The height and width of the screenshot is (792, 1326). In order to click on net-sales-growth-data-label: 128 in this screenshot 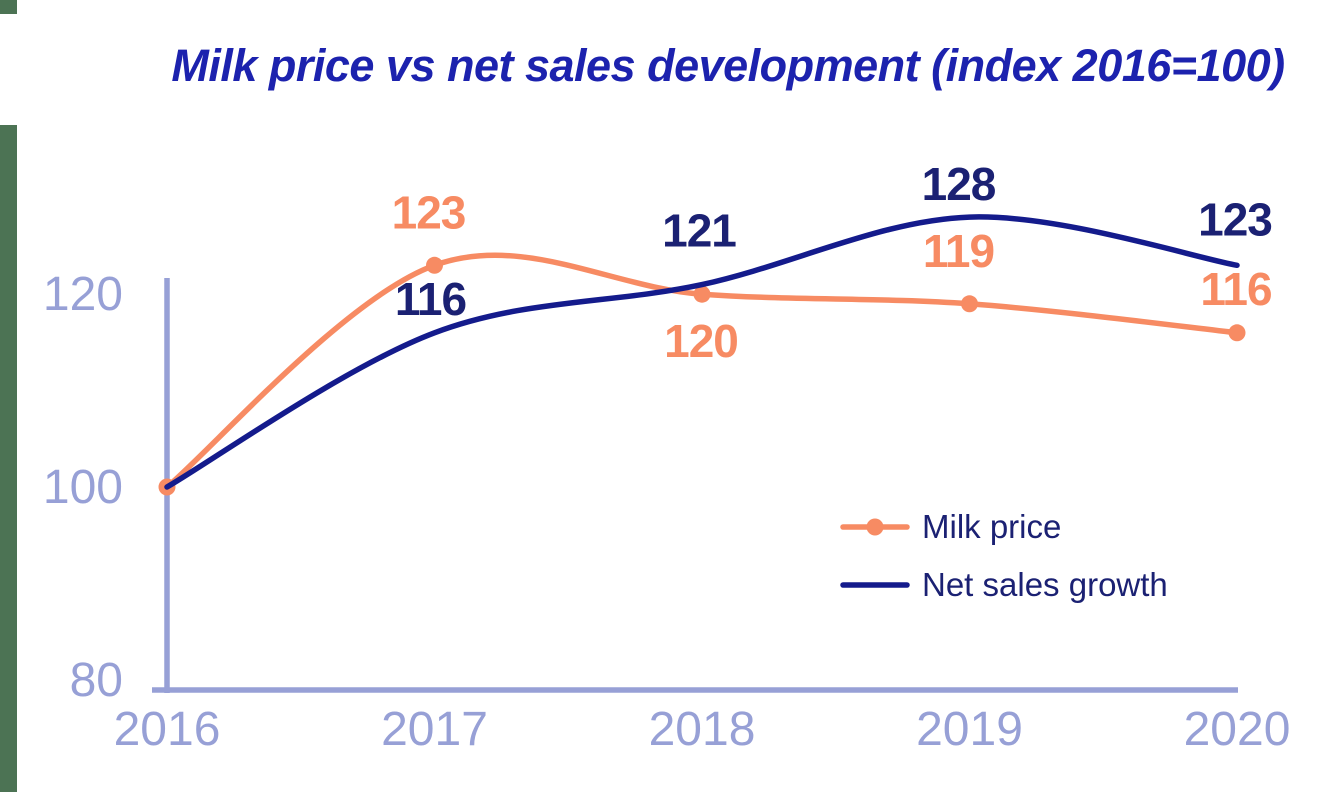, I will do `click(959, 184)`.